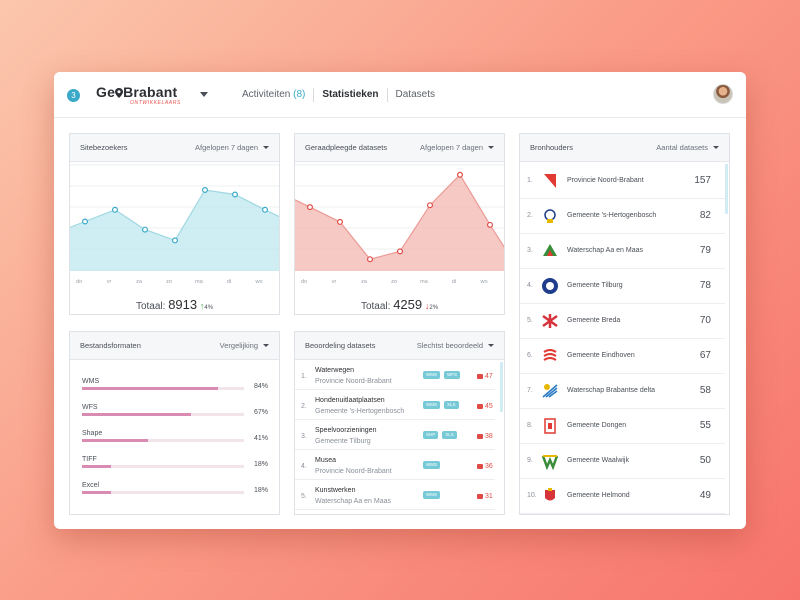 The height and width of the screenshot is (600, 800). What do you see at coordinates (550, 462) in the screenshot?
I see `waalwijk-logo-icon` at bounding box center [550, 462].